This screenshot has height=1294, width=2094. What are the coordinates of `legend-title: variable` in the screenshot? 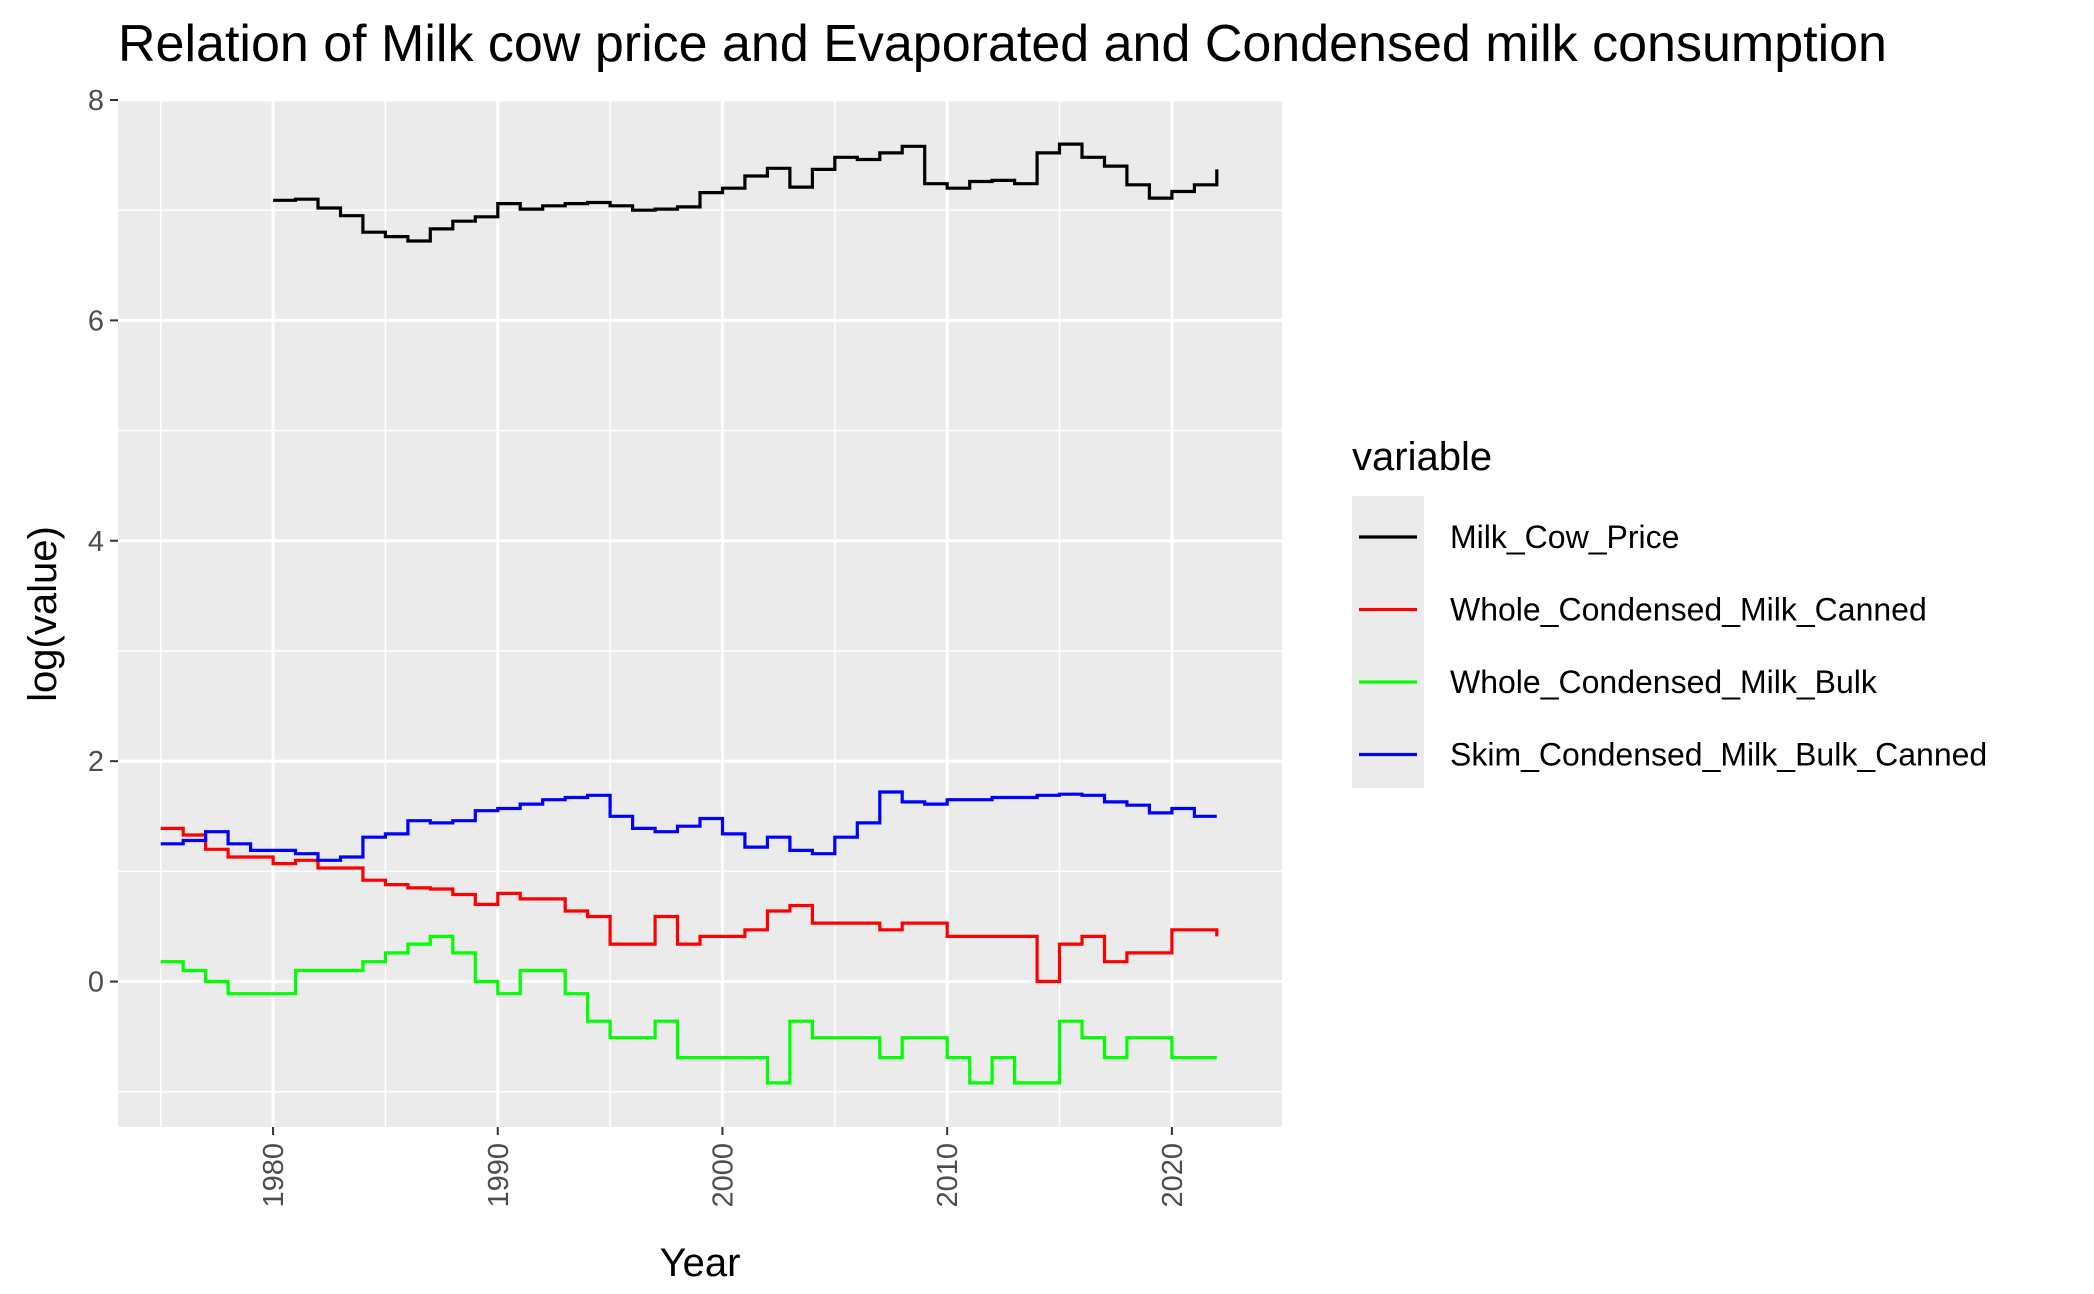 It's located at (1422, 457).